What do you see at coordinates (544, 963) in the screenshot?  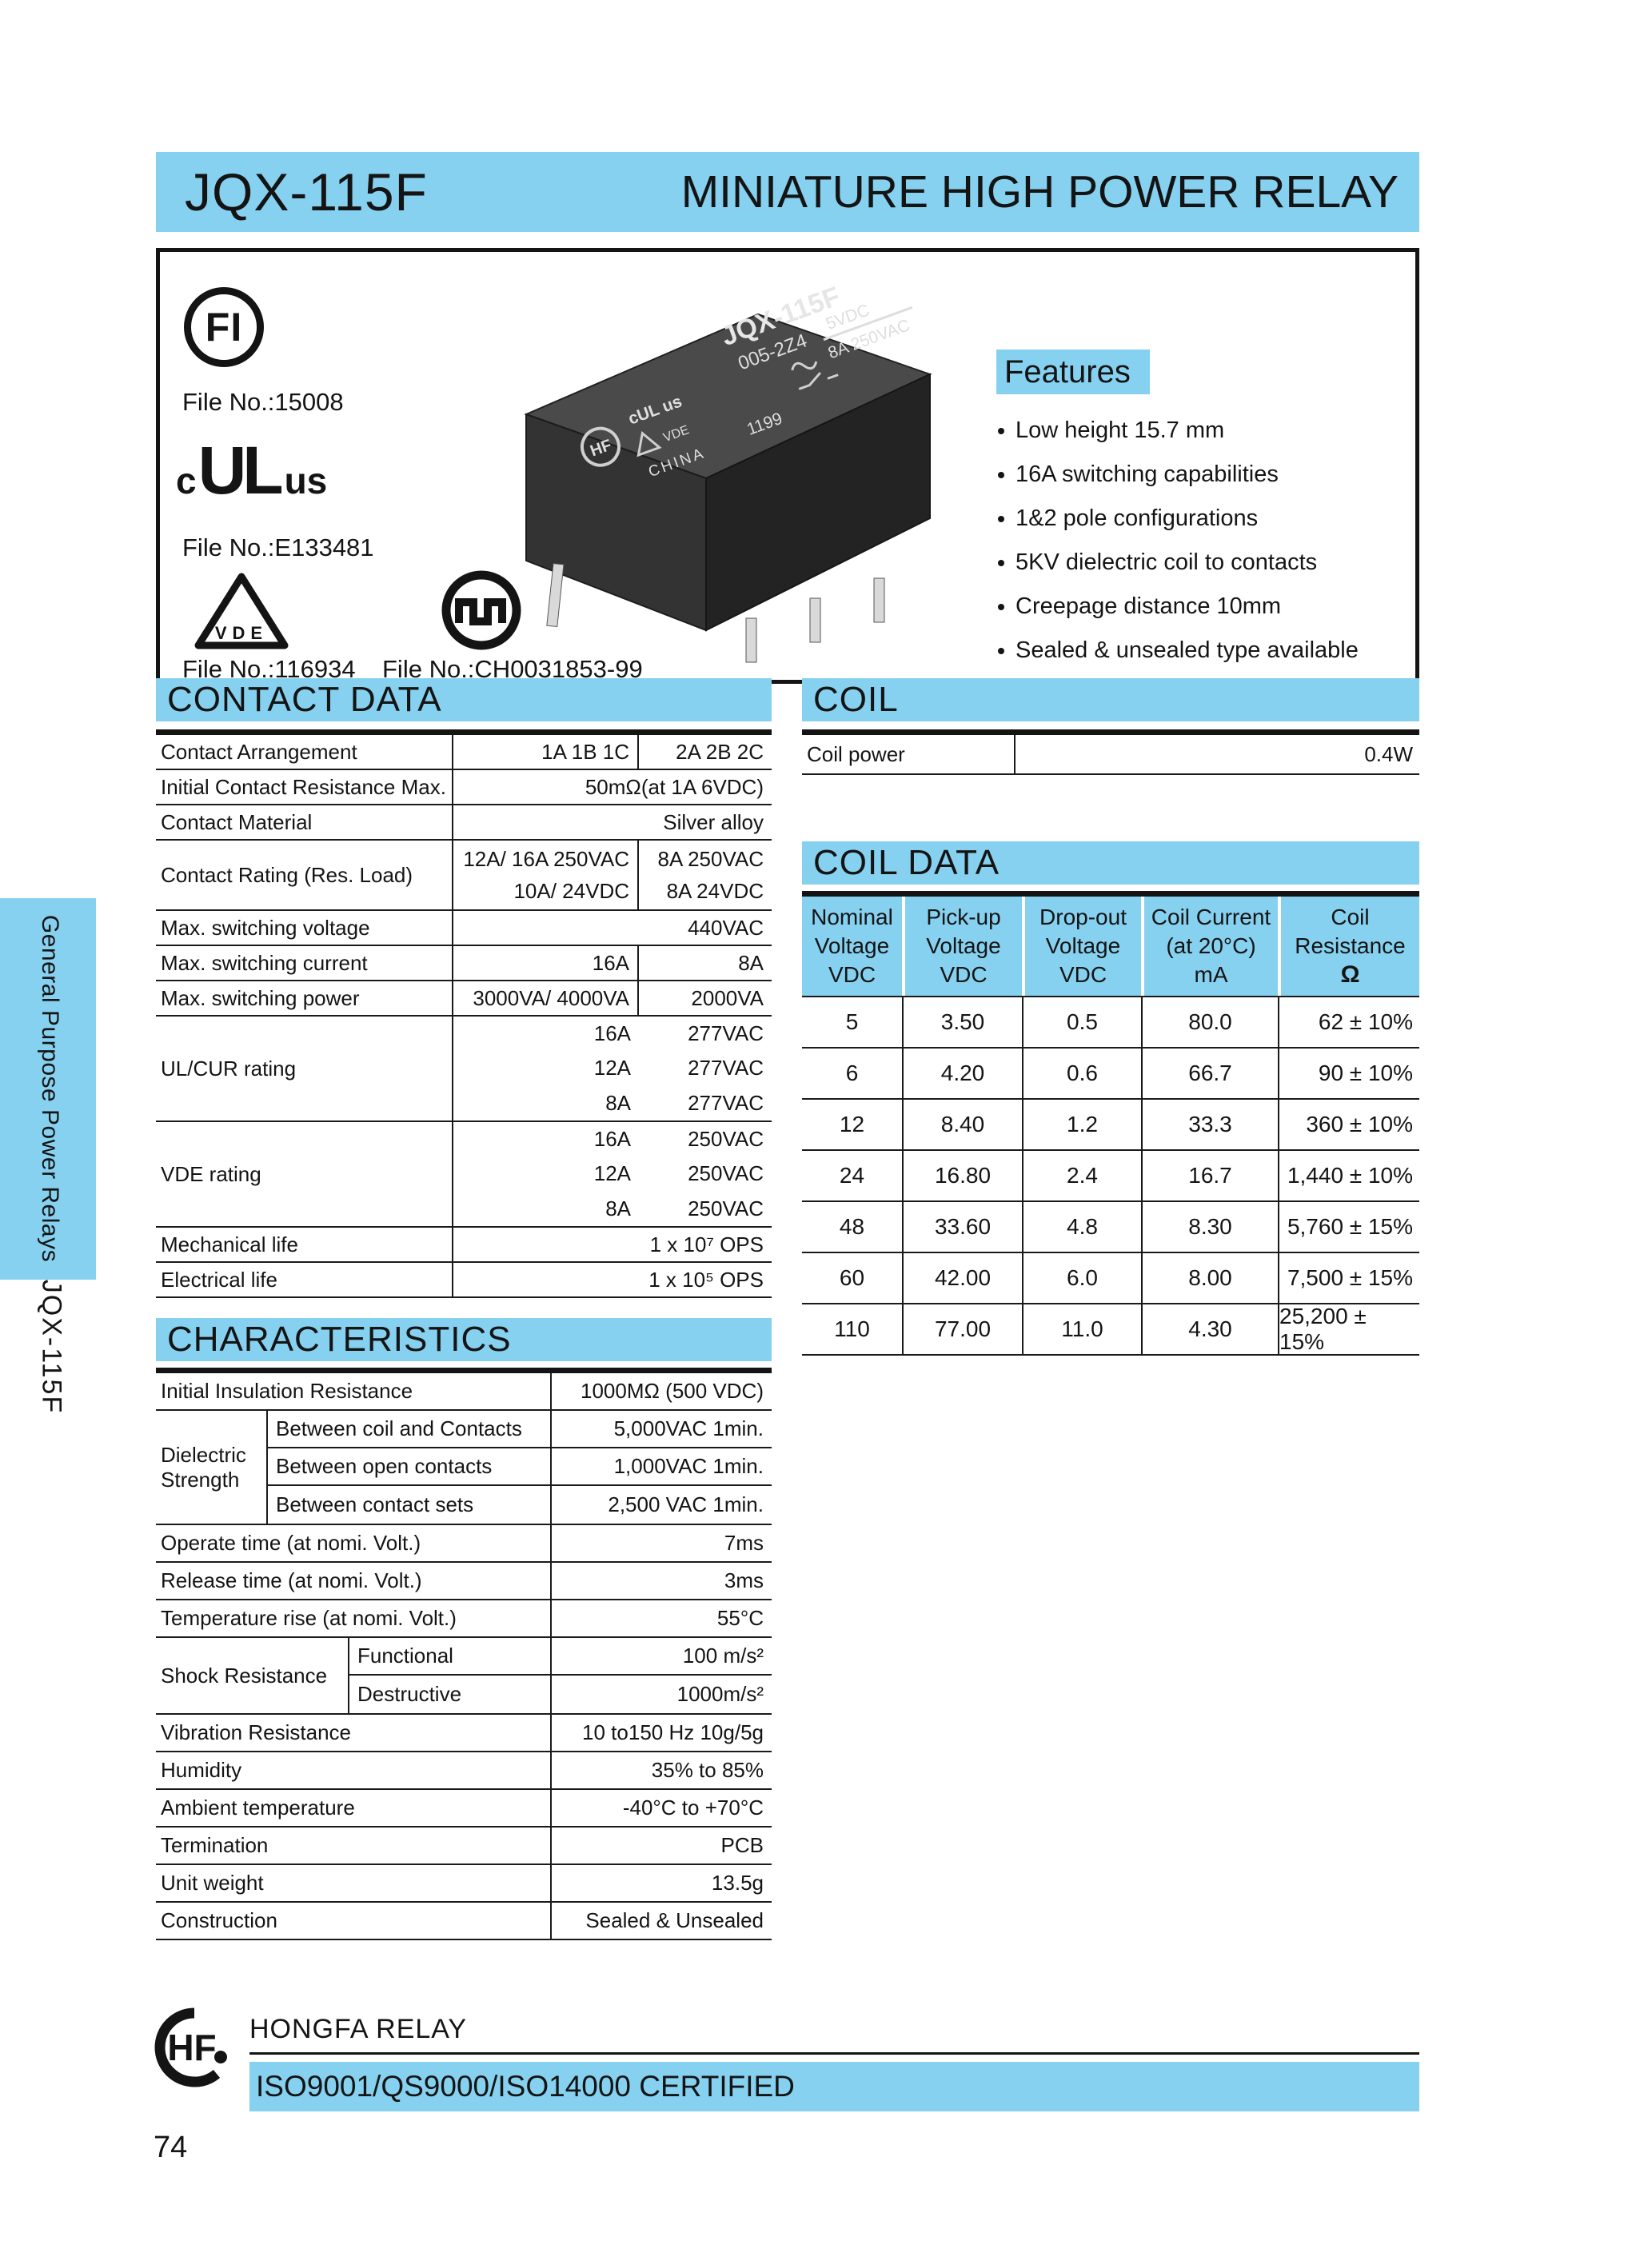 I see `row-value: 16A` at bounding box center [544, 963].